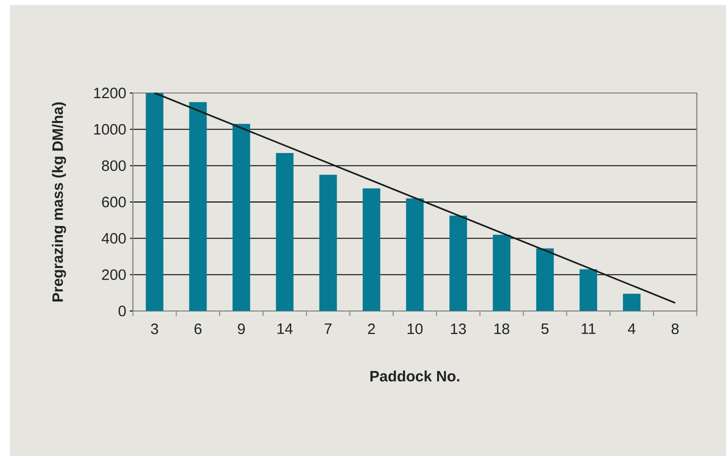 The width and height of the screenshot is (726, 456). Describe the element at coordinates (241, 329) in the screenshot. I see `x-tick-label: 9` at that location.